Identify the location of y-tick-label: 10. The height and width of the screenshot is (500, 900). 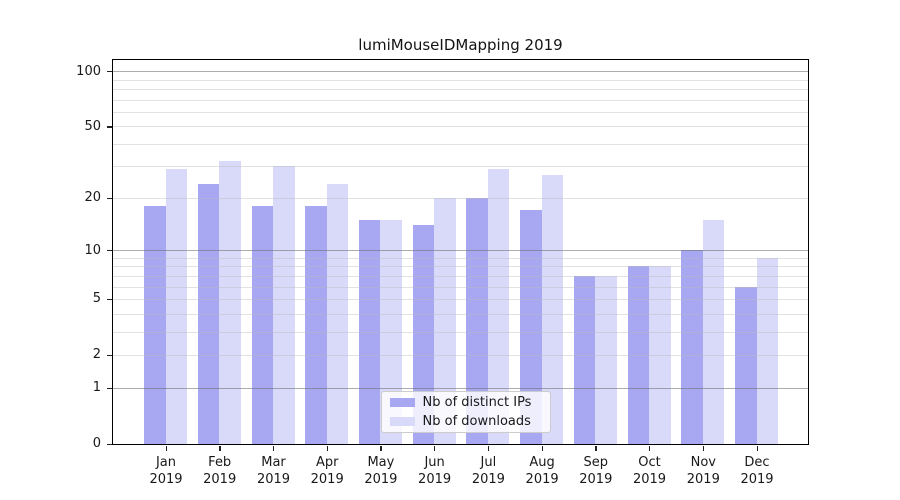
(92, 250).